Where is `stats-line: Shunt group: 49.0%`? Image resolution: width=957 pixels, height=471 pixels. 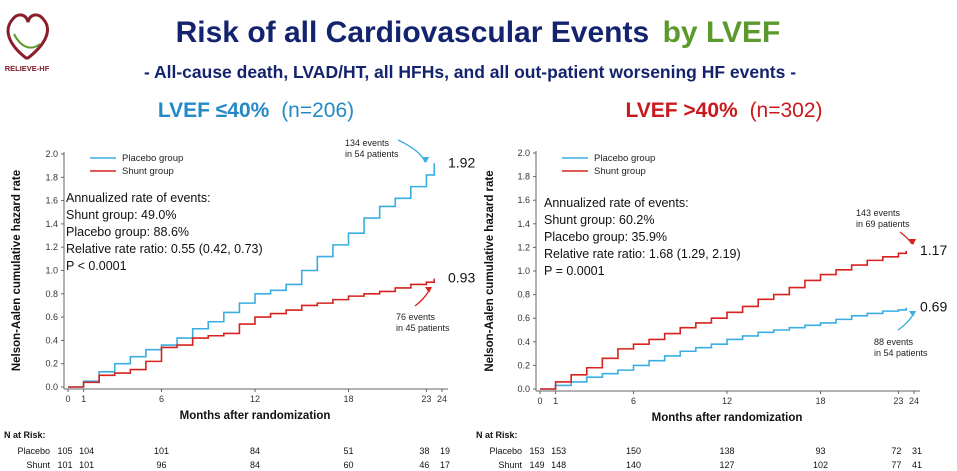
stats-line: Shunt group: 49.0% is located at coordinates (121, 215).